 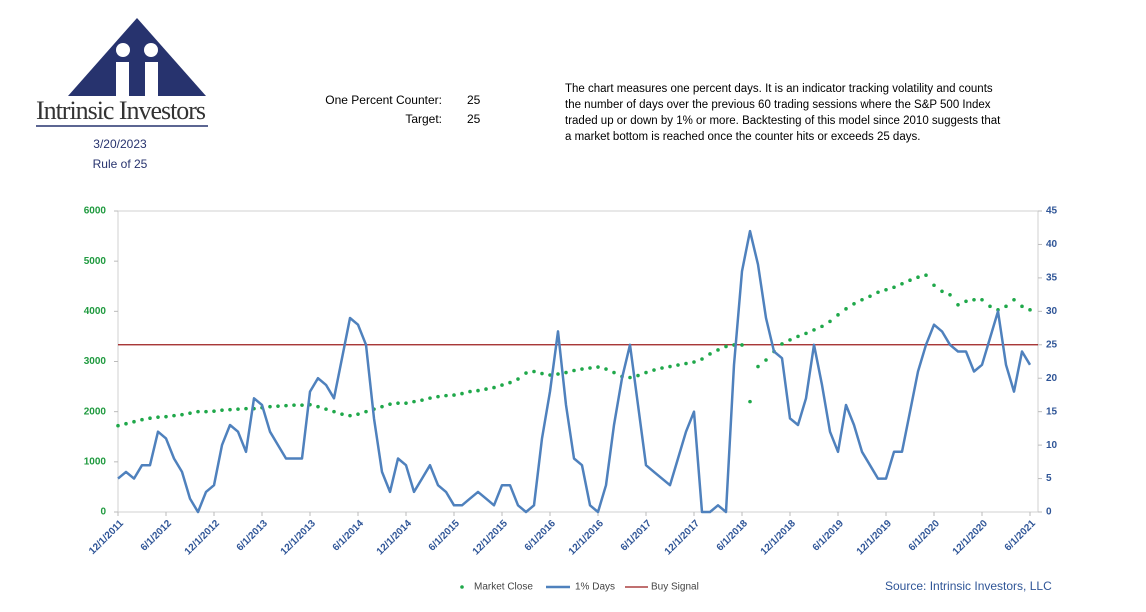 What do you see at coordinates (95, 261) in the screenshot?
I see `y-tick-label: 5000` at bounding box center [95, 261].